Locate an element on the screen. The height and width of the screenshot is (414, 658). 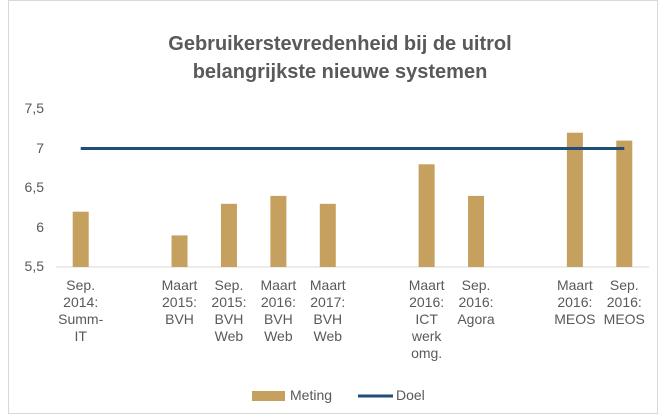
y-tick-label: 7,5 is located at coordinates (34, 108).